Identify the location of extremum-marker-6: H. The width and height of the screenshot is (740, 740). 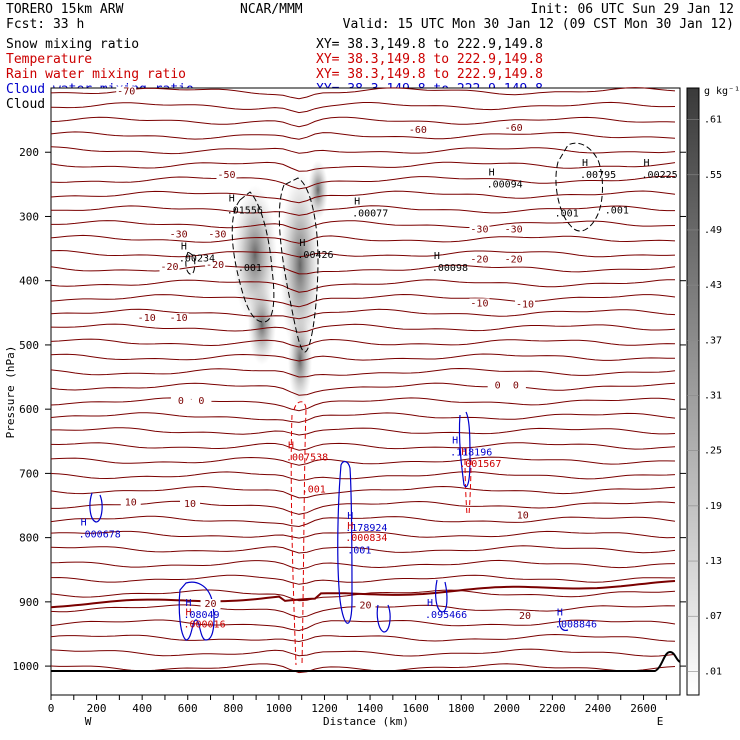
(585, 163).